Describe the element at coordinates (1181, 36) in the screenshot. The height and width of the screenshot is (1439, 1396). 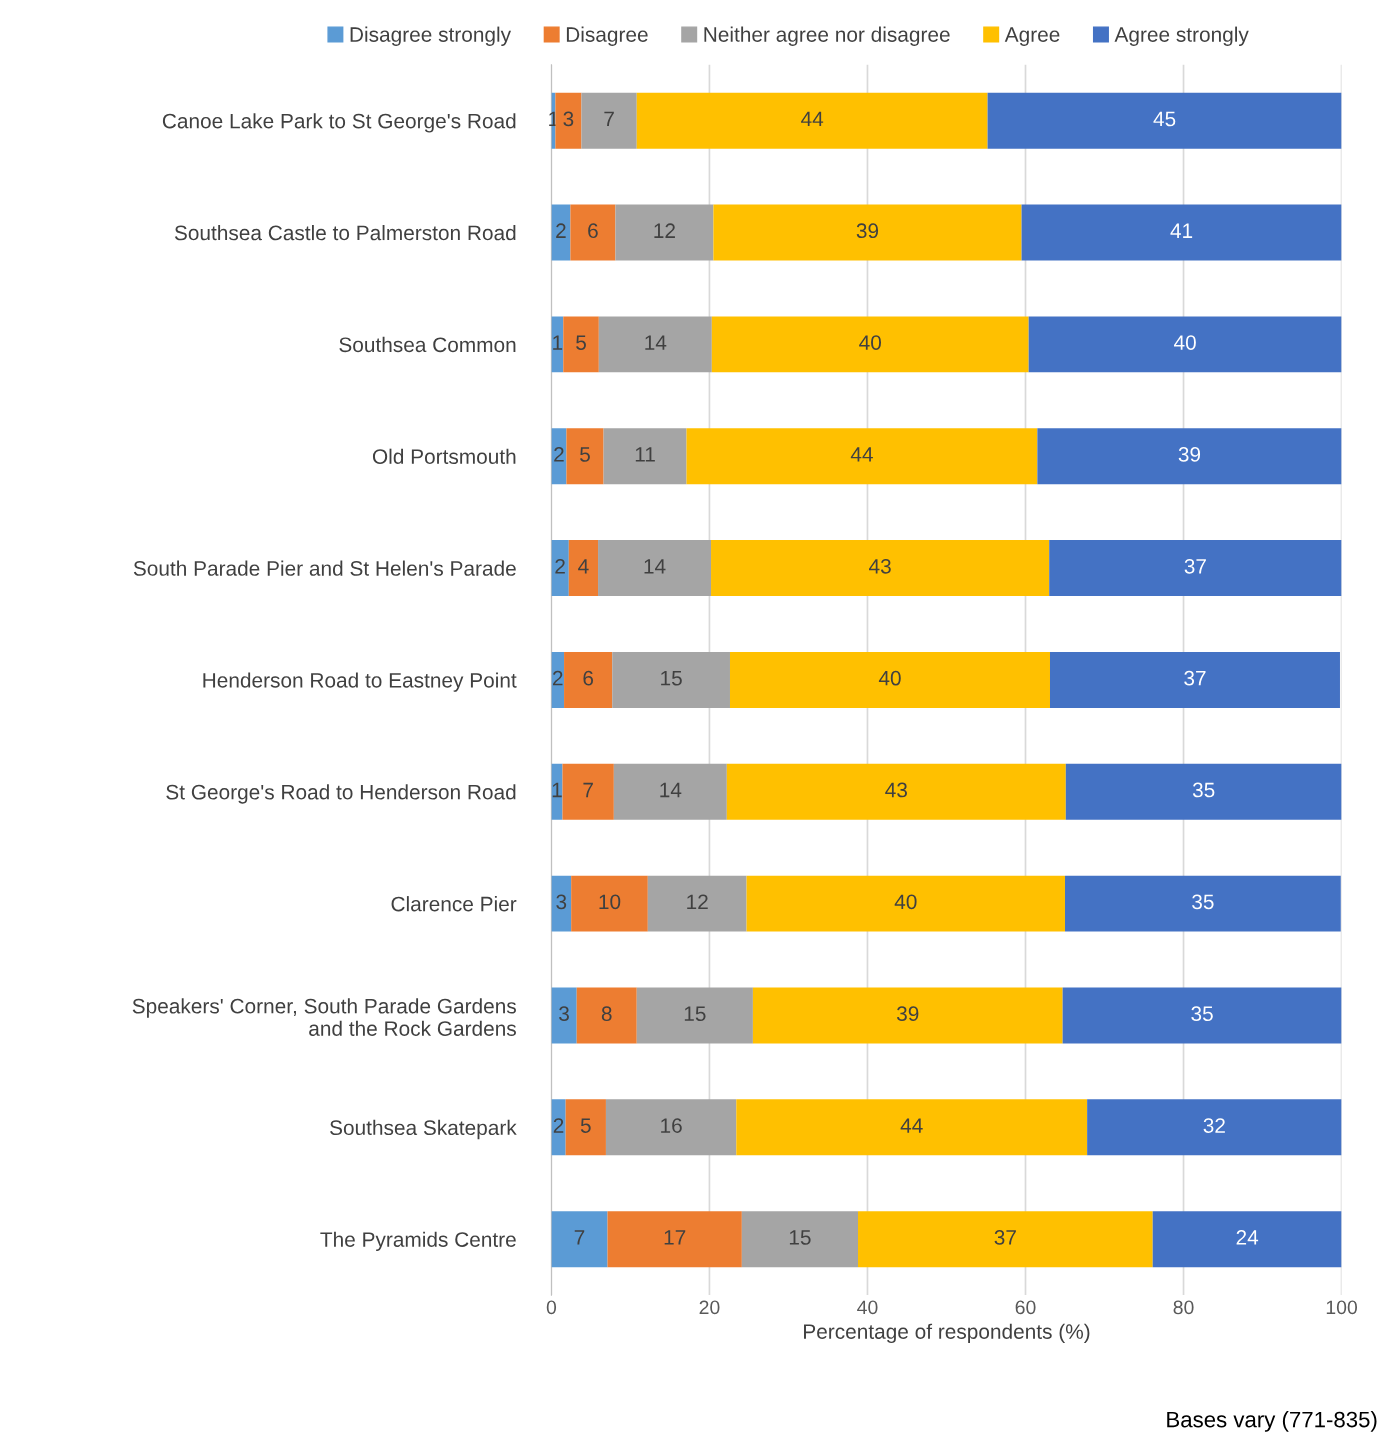
I see `legend-label: Agree strongly` at that location.